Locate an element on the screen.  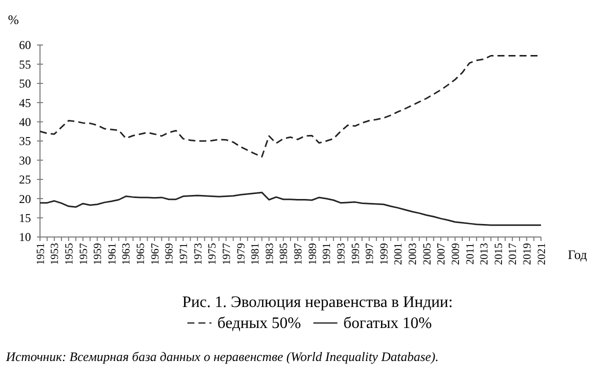
x-tick-label: 1985 is located at coordinates (284, 253).